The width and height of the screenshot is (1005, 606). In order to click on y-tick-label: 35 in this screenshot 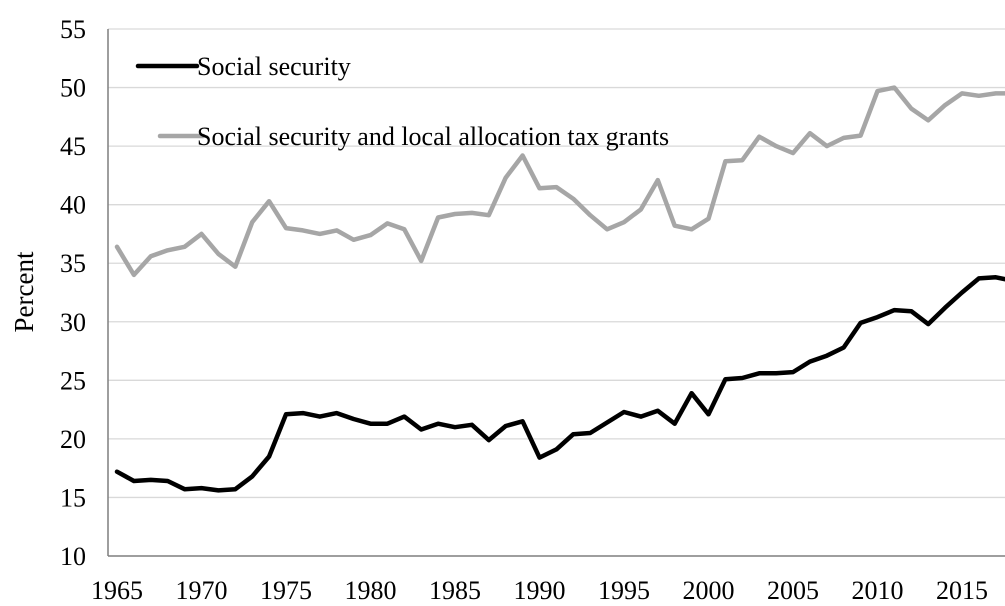, I will do `click(73, 263)`.